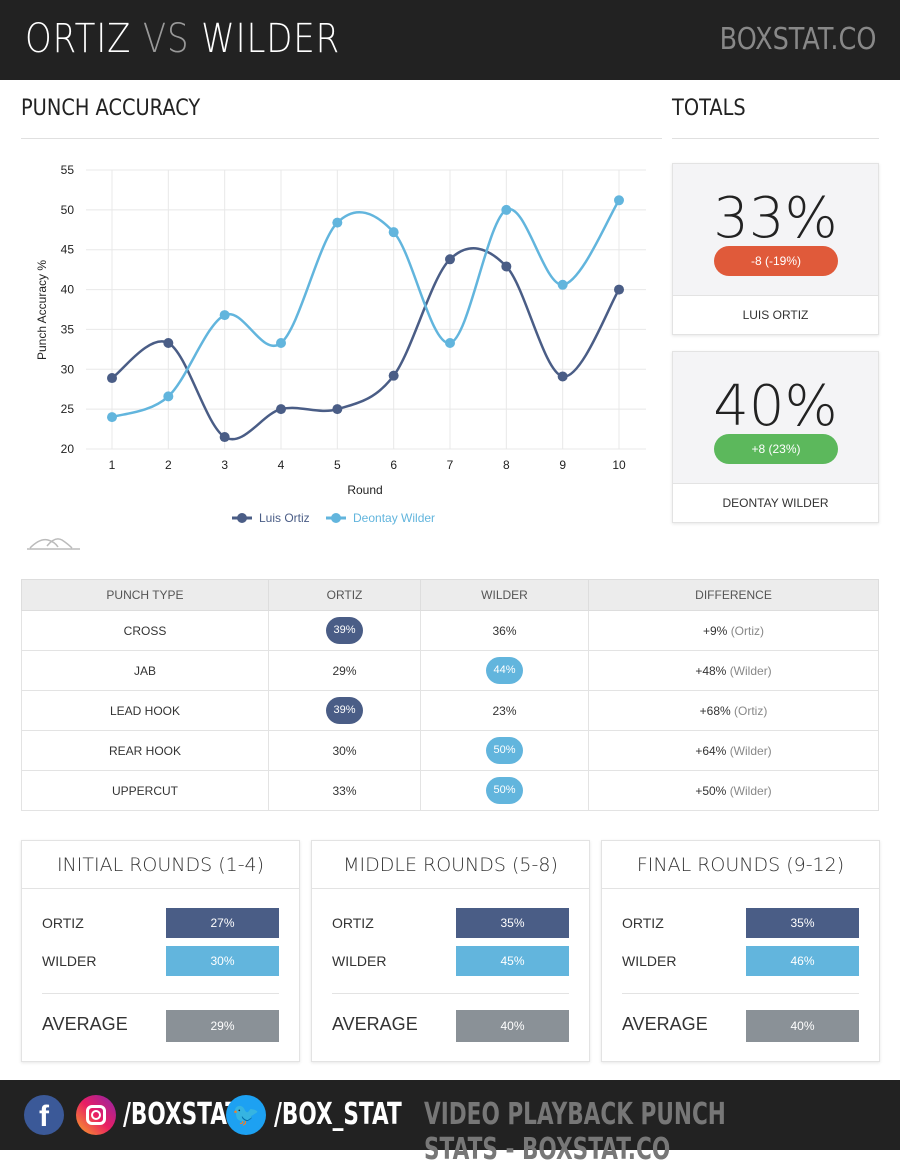  Describe the element at coordinates (68, 329) in the screenshot. I see `y-tick-label: 35` at that location.